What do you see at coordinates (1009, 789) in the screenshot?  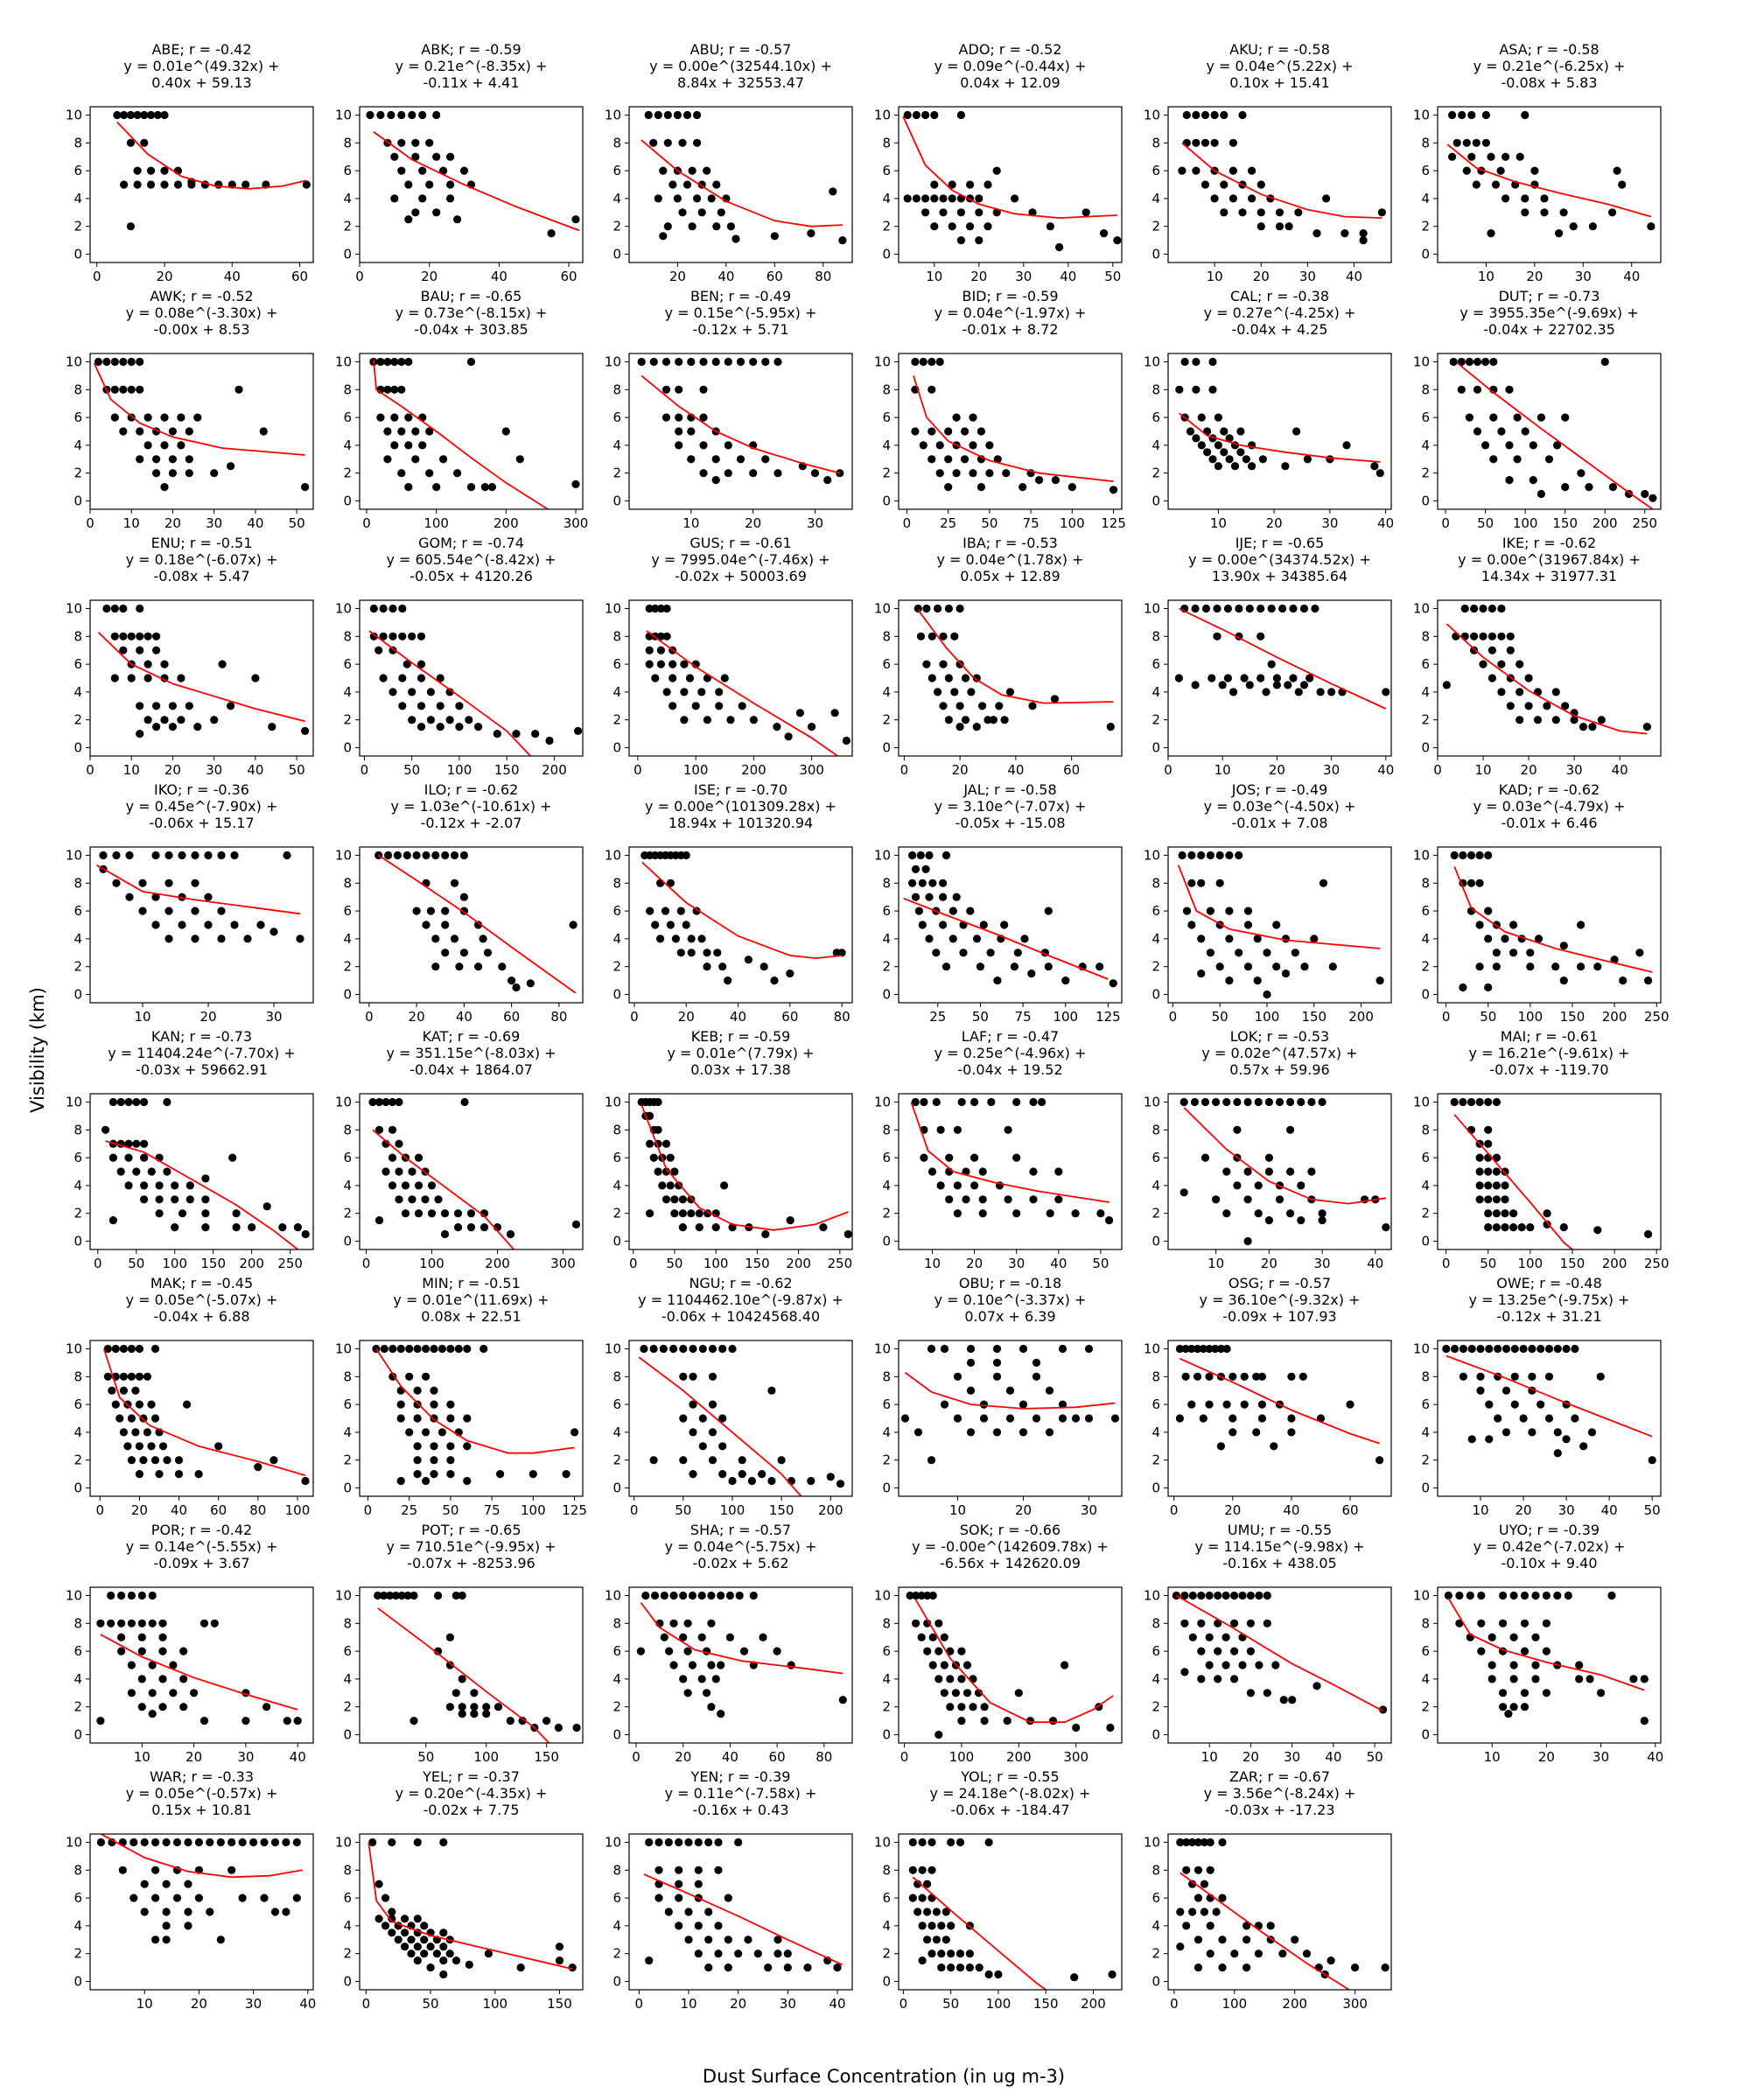 I see `panel-title: JAL; r = -0.58` at bounding box center [1009, 789].